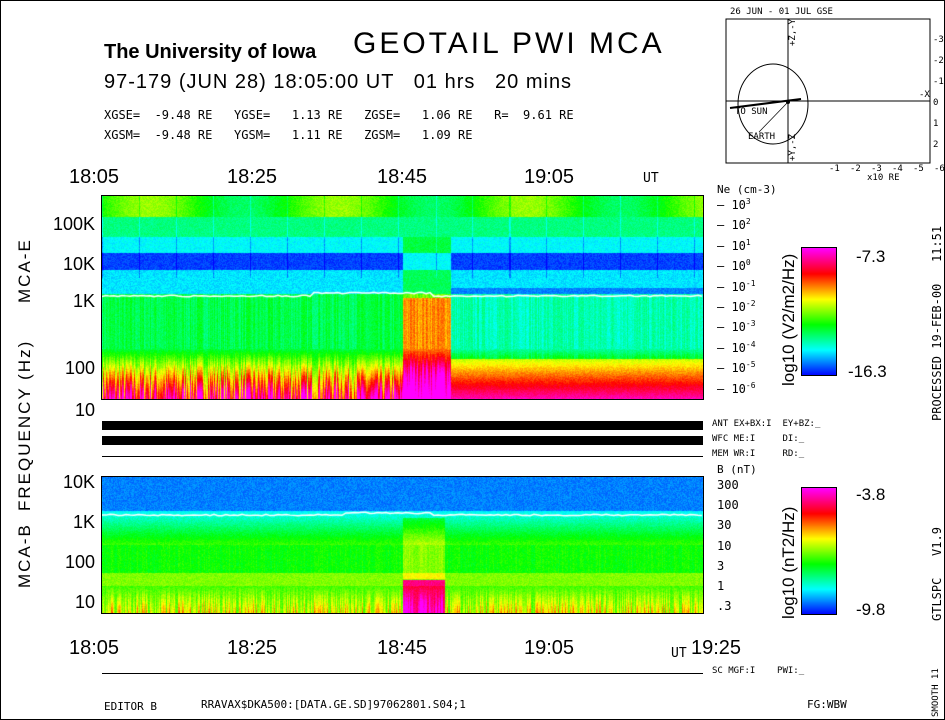  Describe the element at coordinates (94, 177) in the screenshot. I see `top-time-tick: 18:05` at that location.